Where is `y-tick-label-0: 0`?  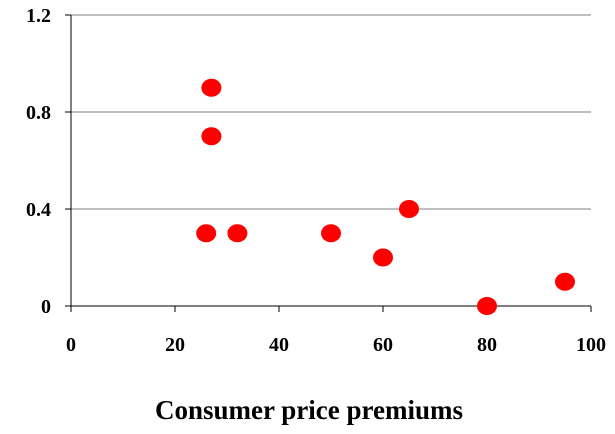
y-tick-label-0: 0 is located at coordinates (46, 307).